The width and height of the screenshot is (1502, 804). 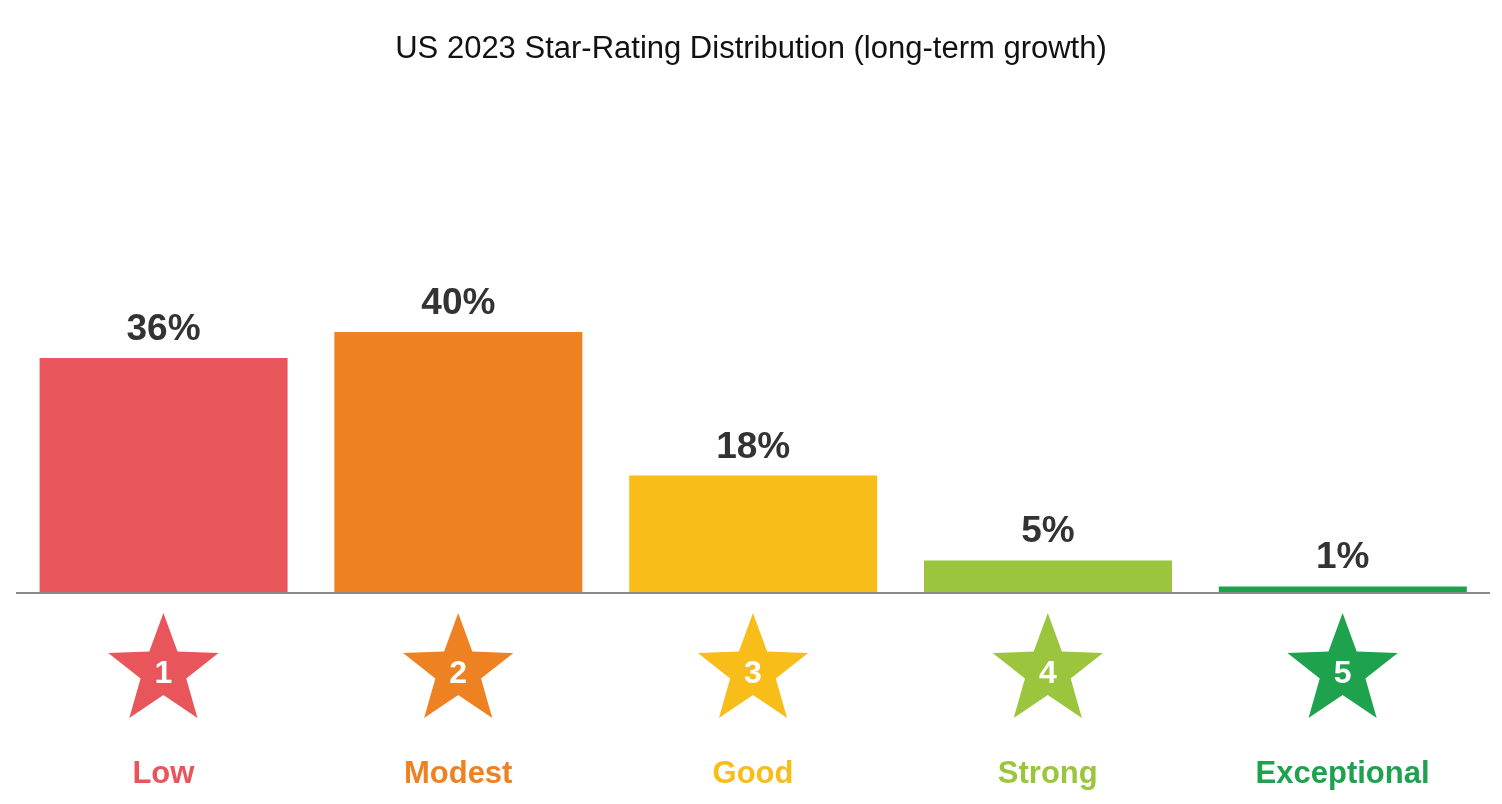 I want to click on data-label: 36%, so click(x=163, y=328).